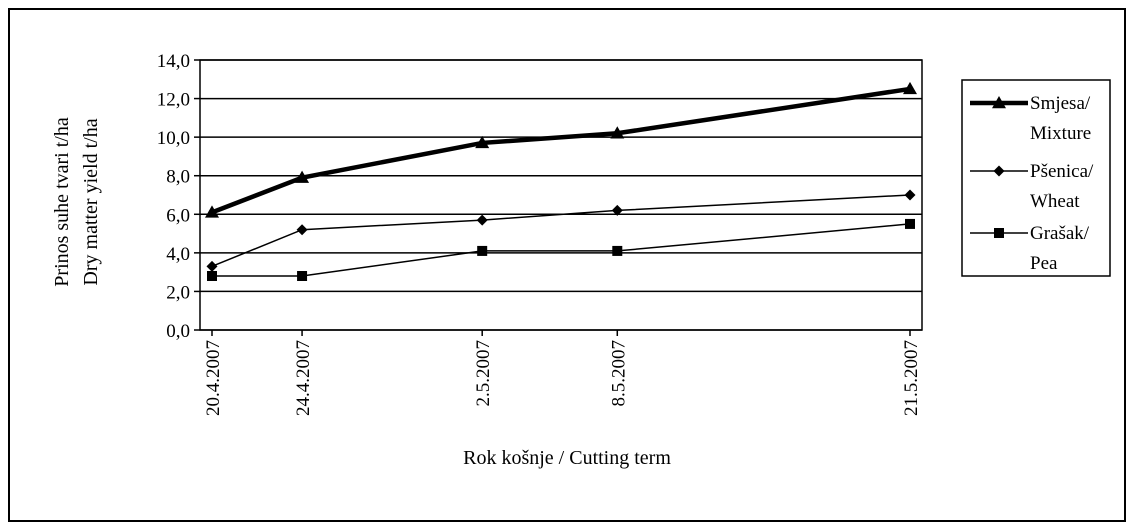  Describe the element at coordinates (618, 373) in the screenshot. I see `x-tick-label: 8.5.2007` at that location.